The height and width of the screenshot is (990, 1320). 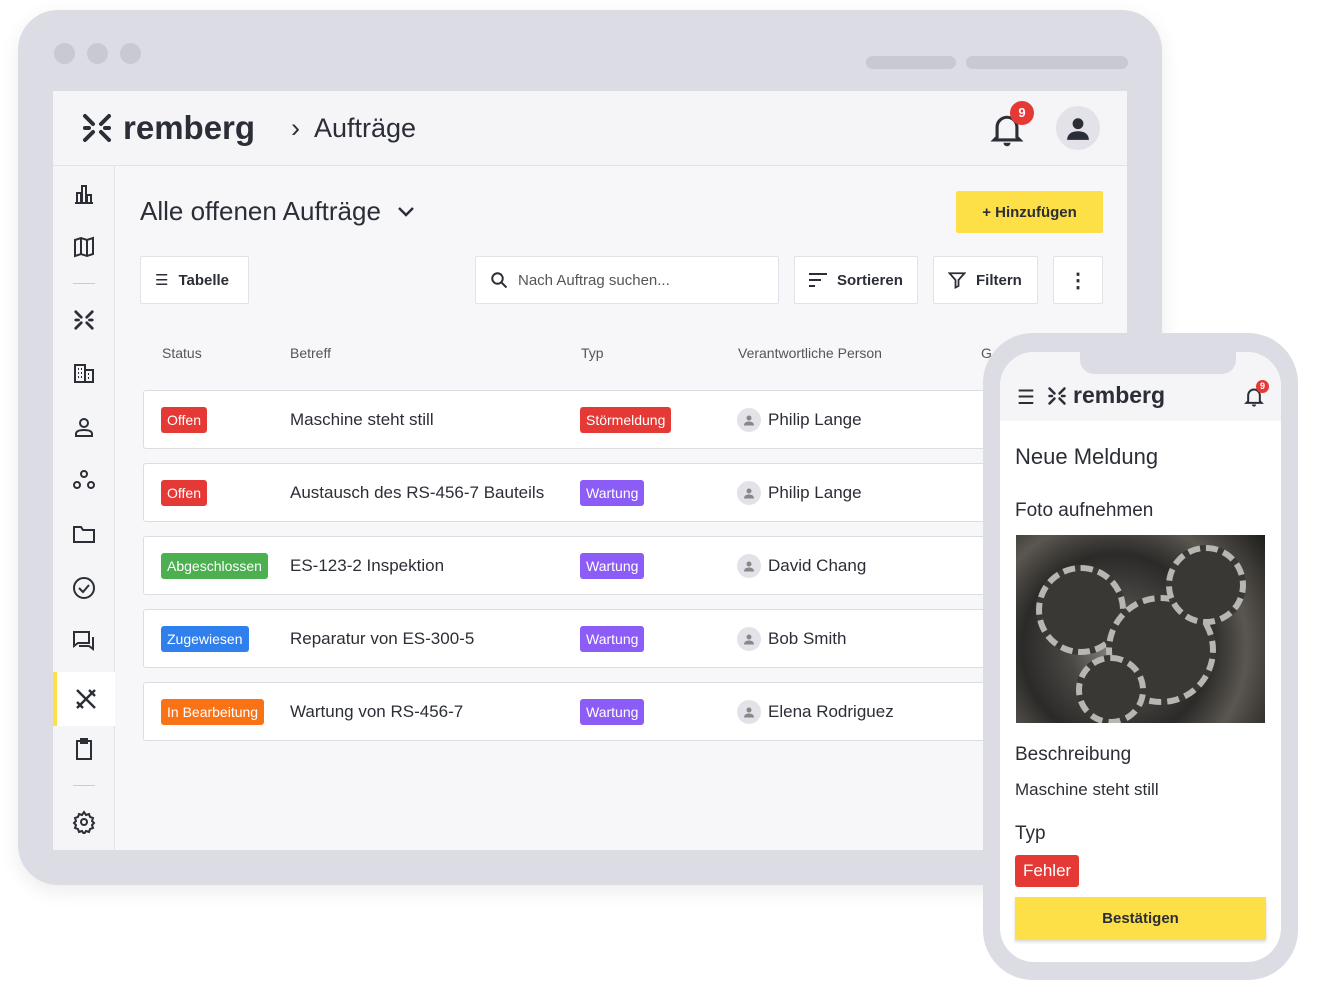 I want to click on mobile-notifications-button: 9, so click(x=1256, y=396).